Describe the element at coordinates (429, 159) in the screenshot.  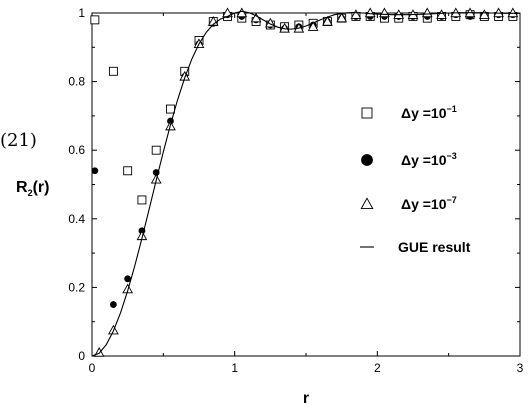
I see `legend-label: Δy =10−3` at that location.